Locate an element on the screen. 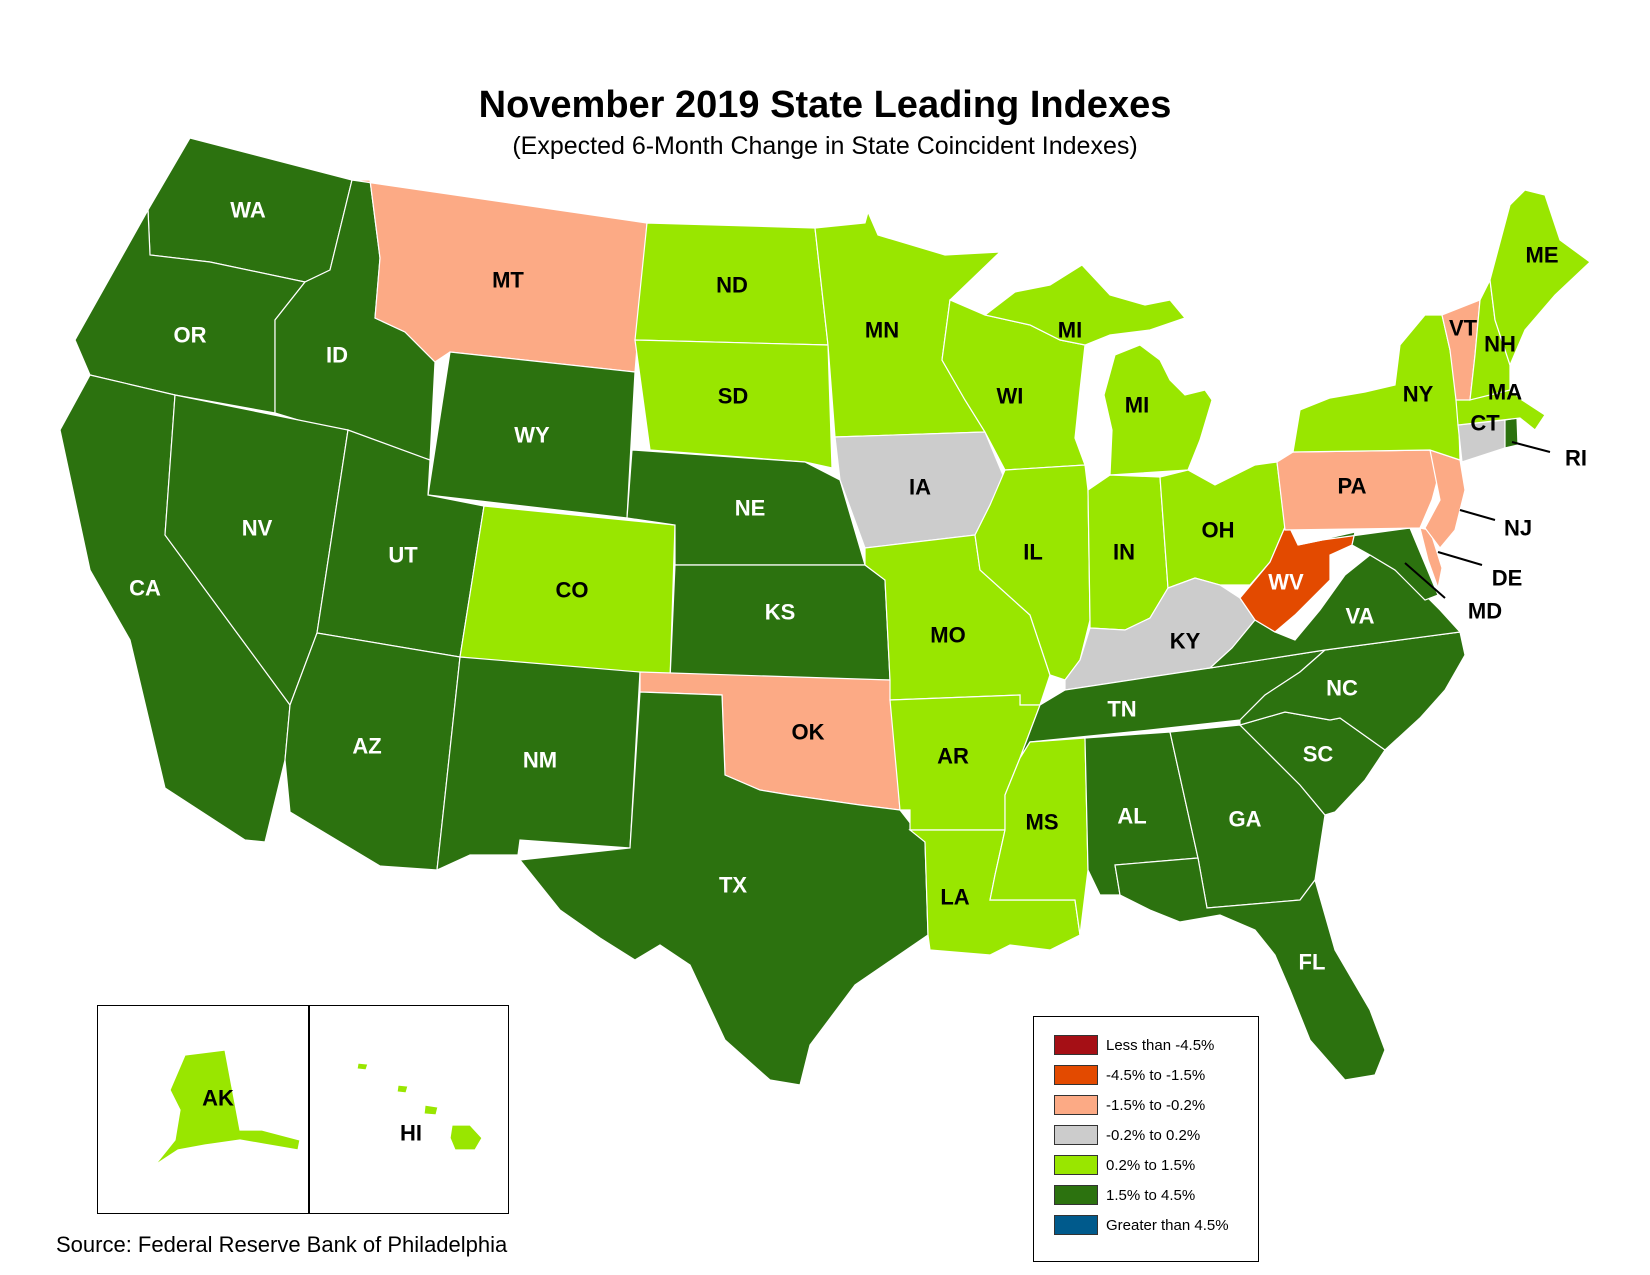 The height and width of the screenshot is (1275, 1650). label-ME: ME is located at coordinates (1542, 255).